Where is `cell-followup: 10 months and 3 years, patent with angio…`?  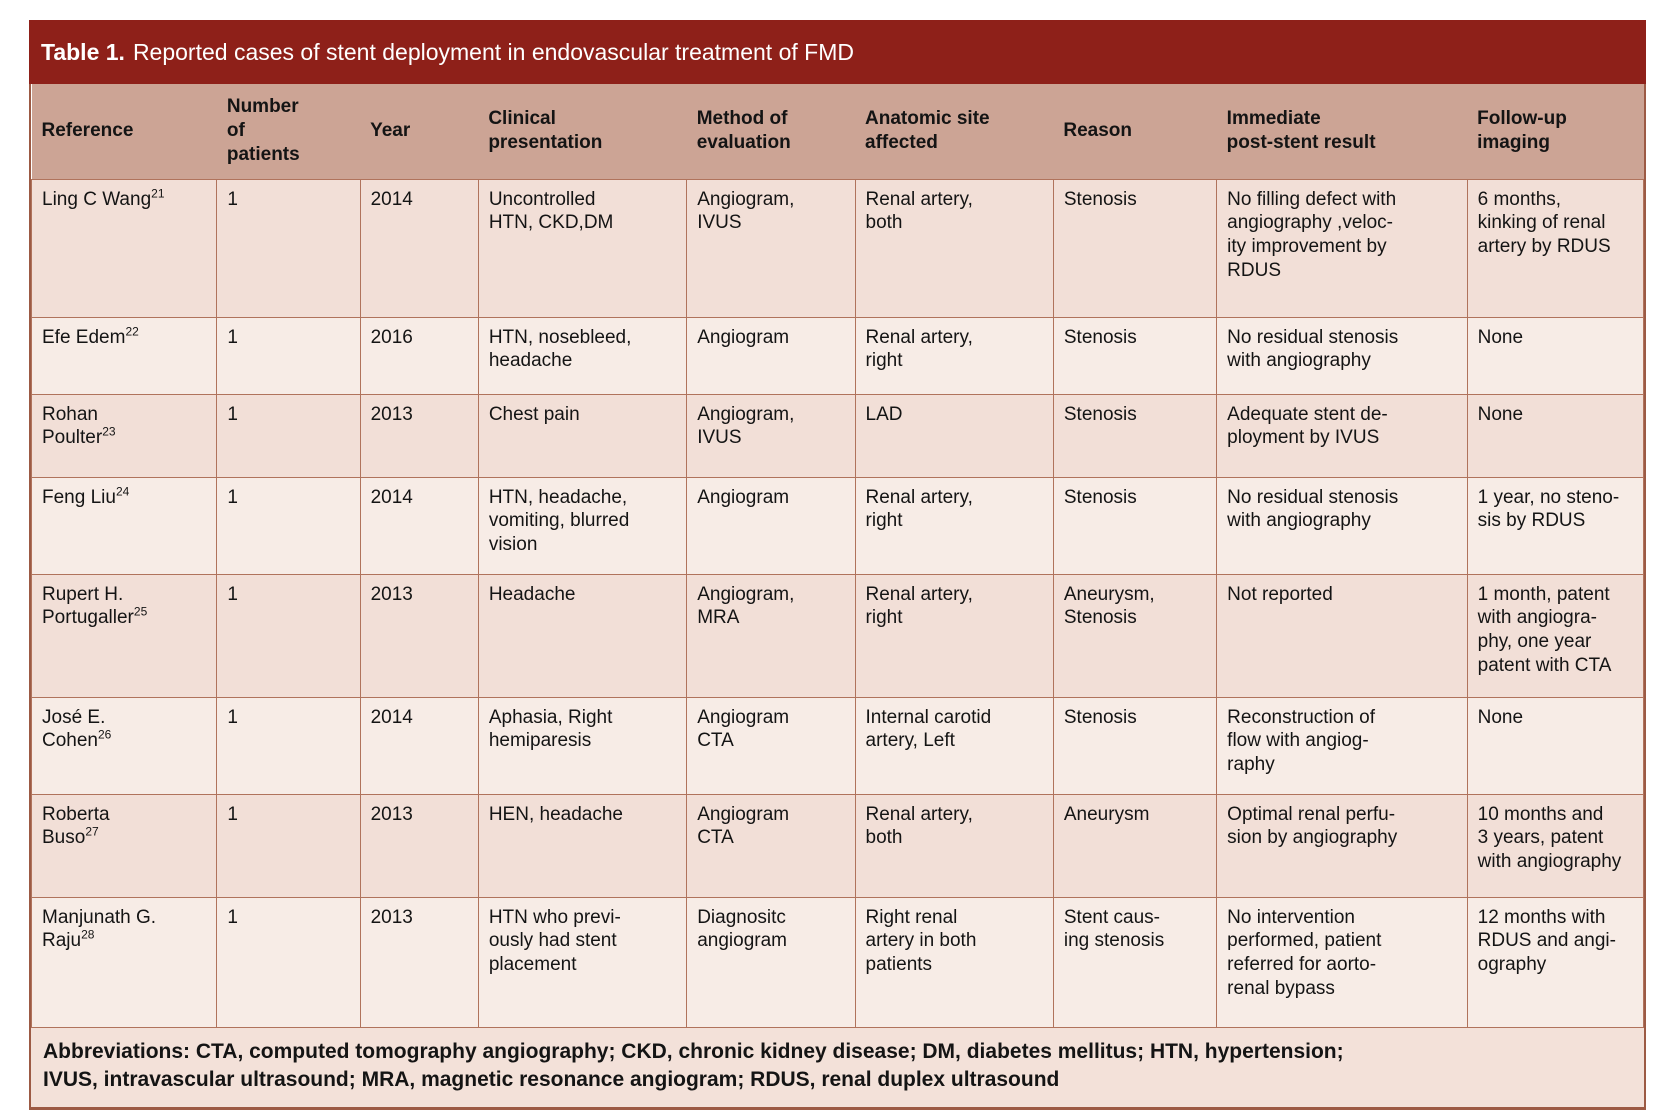
cell-followup: 10 months and 3 years, patent with angio… is located at coordinates (1555, 845).